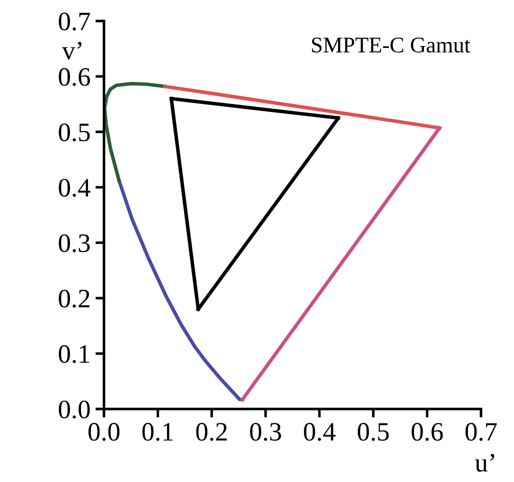  I want to click on y-tick-label: 0.1, so click(74, 354).